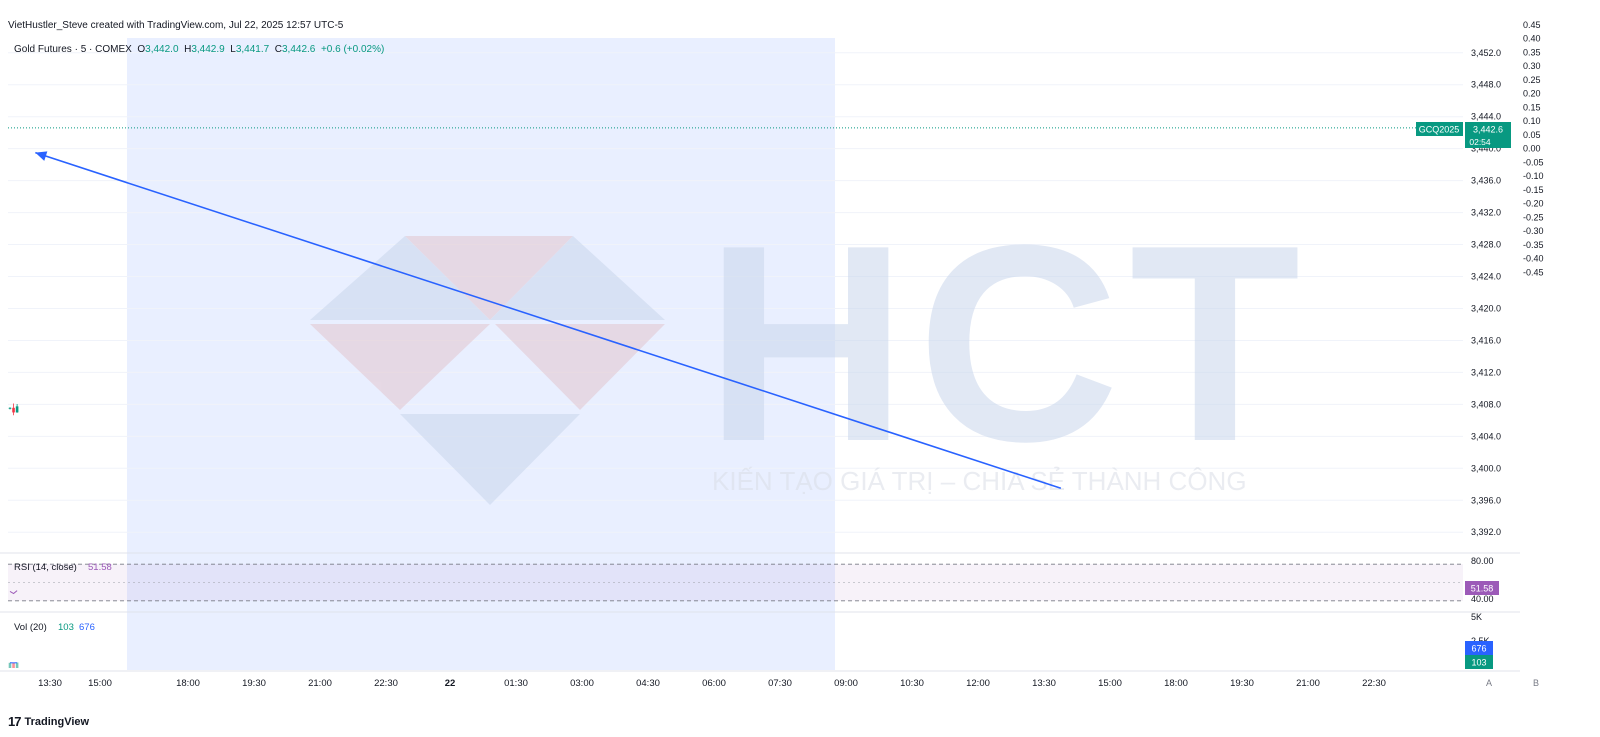 The height and width of the screenshot is (737, 1600). I want to click on price-tick-label: 3,448.0, so click(1486, 85).